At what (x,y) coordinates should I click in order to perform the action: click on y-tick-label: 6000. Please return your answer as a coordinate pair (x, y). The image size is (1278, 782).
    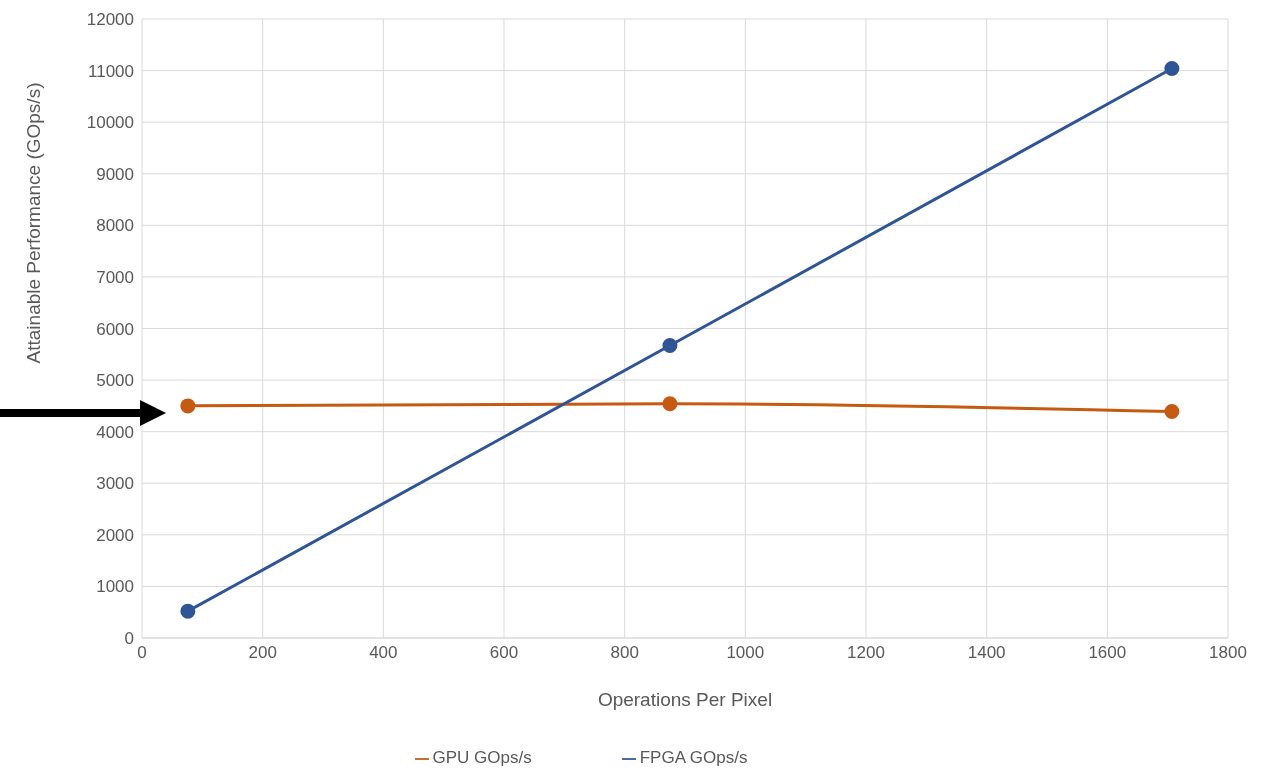
    Looking at the image, I should click on (115, 329).